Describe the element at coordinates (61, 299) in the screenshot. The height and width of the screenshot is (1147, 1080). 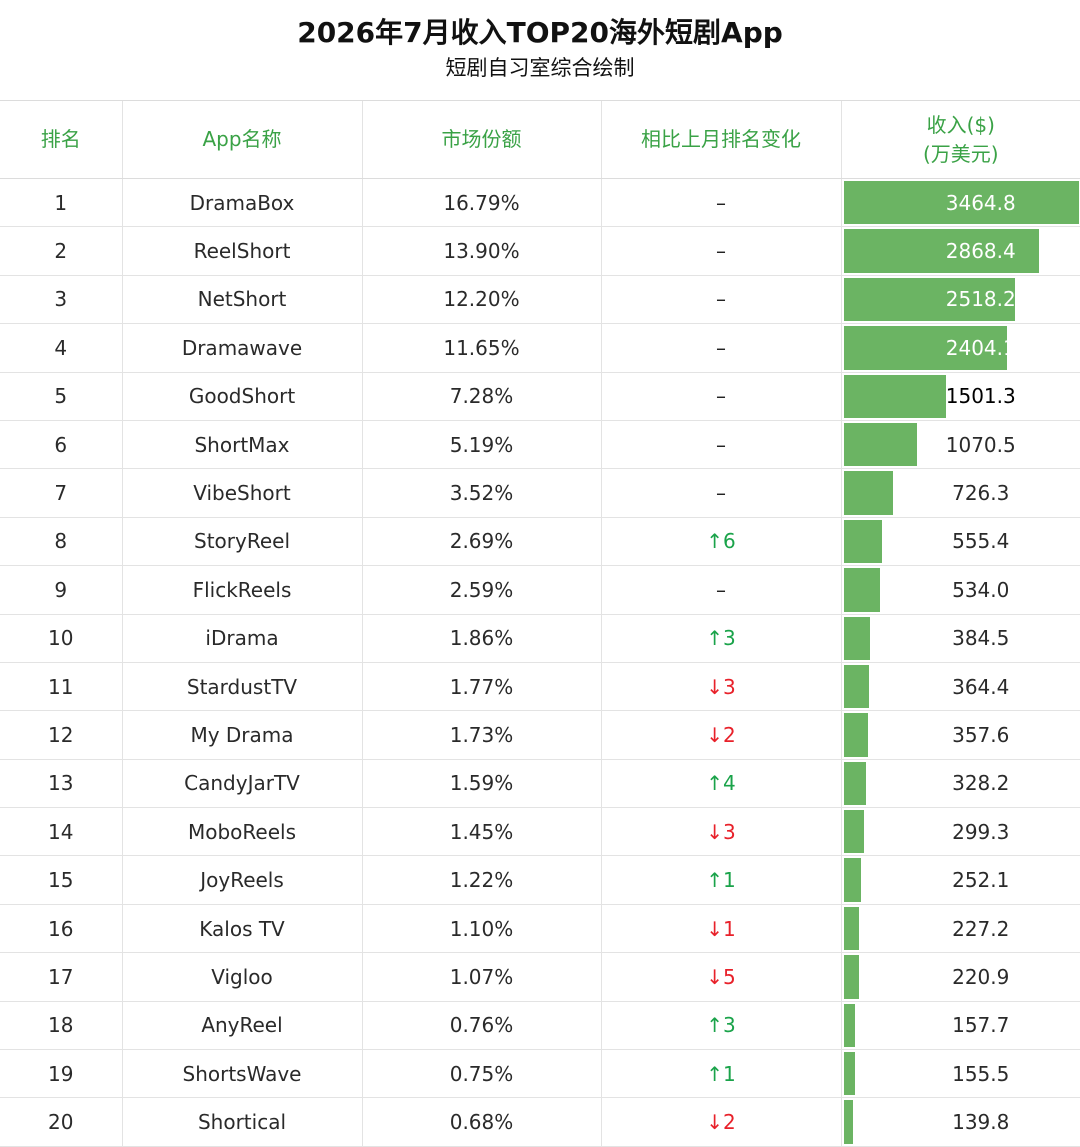
I see `rank-cell: 3` at that location.